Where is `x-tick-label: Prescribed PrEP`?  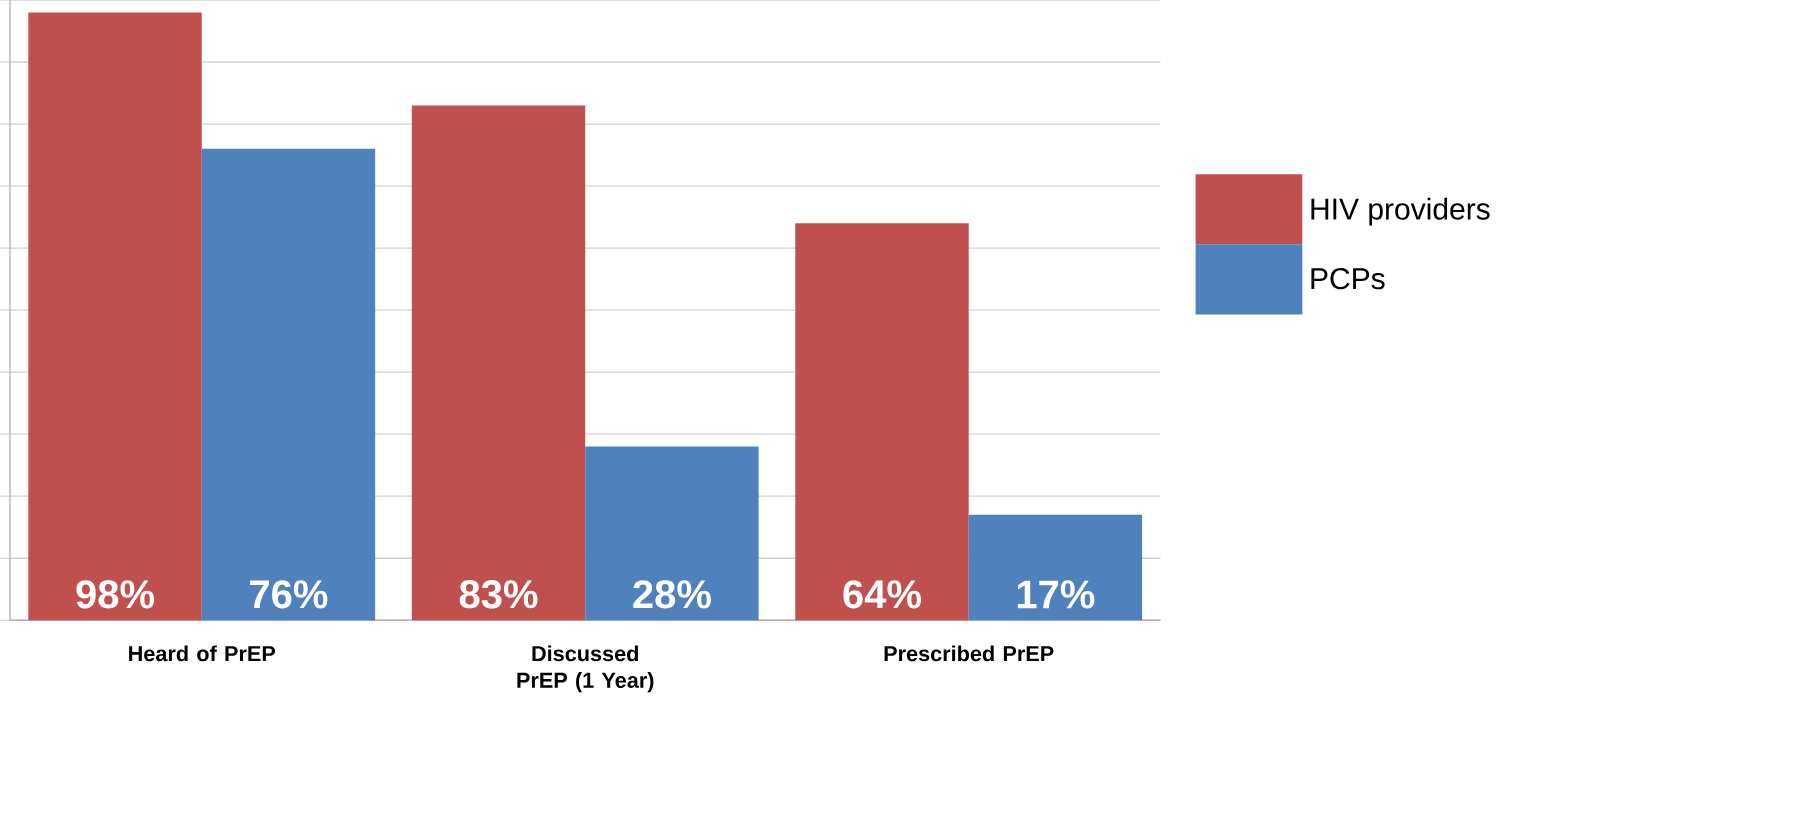
x-tick-label: Prescribed PrEP is located at coordinates (969, 653).